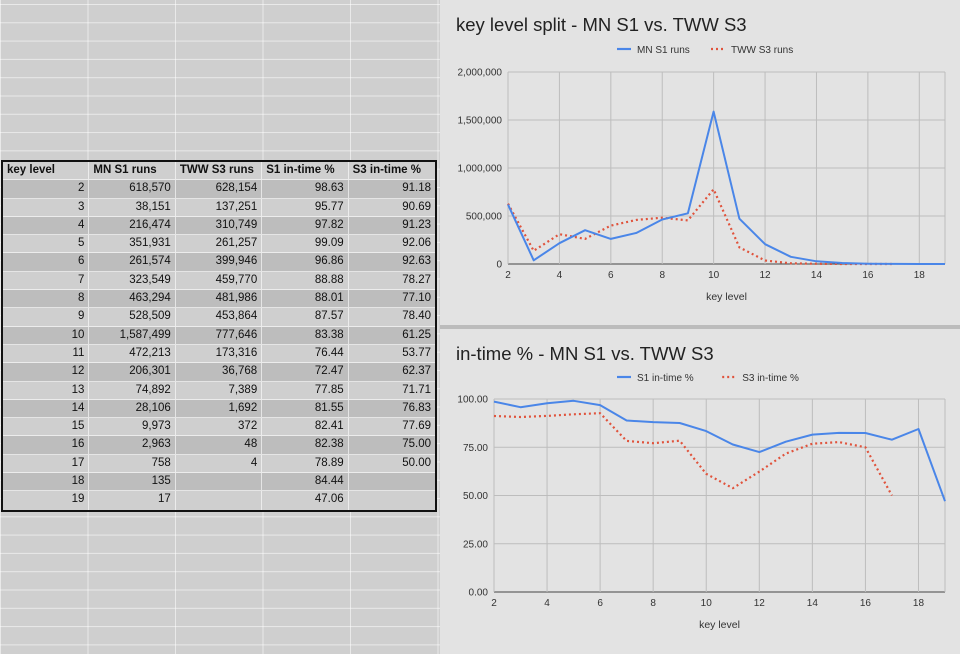 This screenshot has height=654, width=960. What do you see at coordinates (219, 390) in the screenshot?
I see `table-cell: 7,389` at bounding box center [219, 390].